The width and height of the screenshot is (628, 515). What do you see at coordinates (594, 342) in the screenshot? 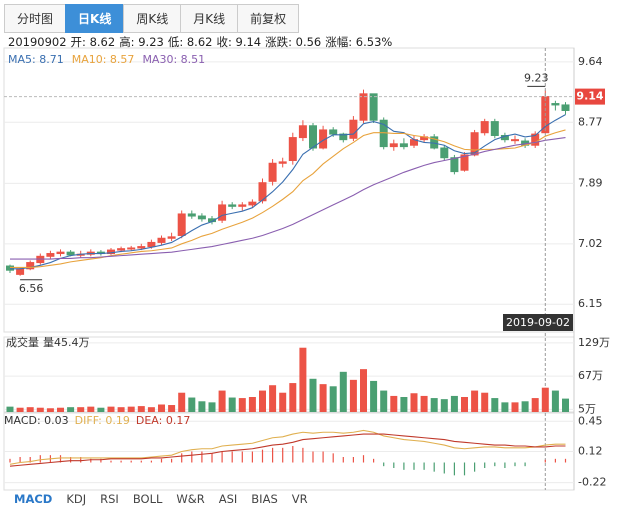
I see `y-tick-label: 129万` at bounding box center [594, 342].